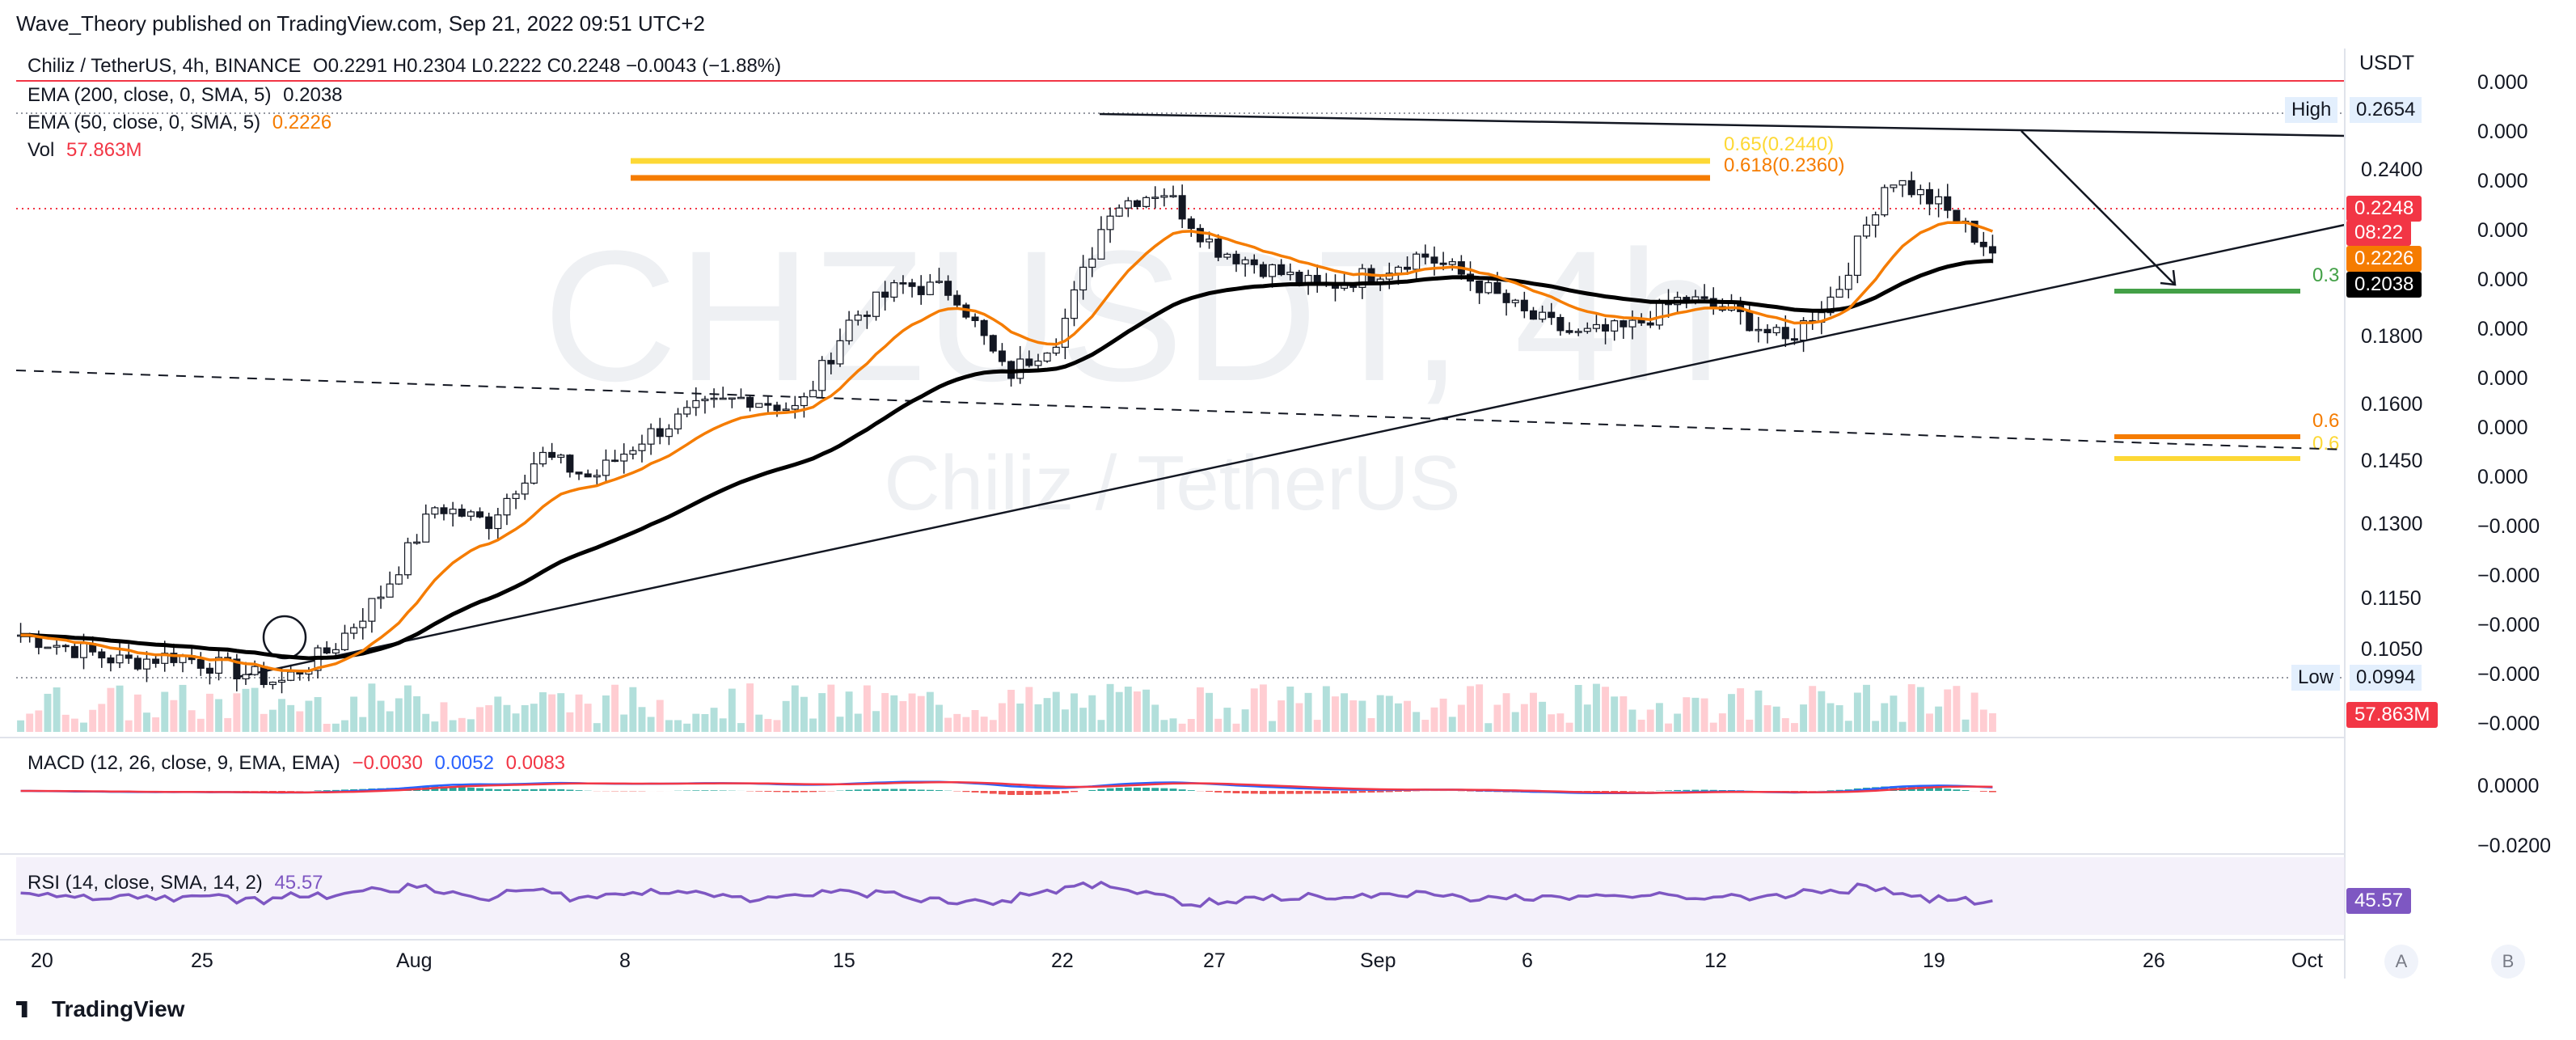 The width and height of the screenshot is (2576, 1040). I want to click on low-label: Low, so click(2316, 678).